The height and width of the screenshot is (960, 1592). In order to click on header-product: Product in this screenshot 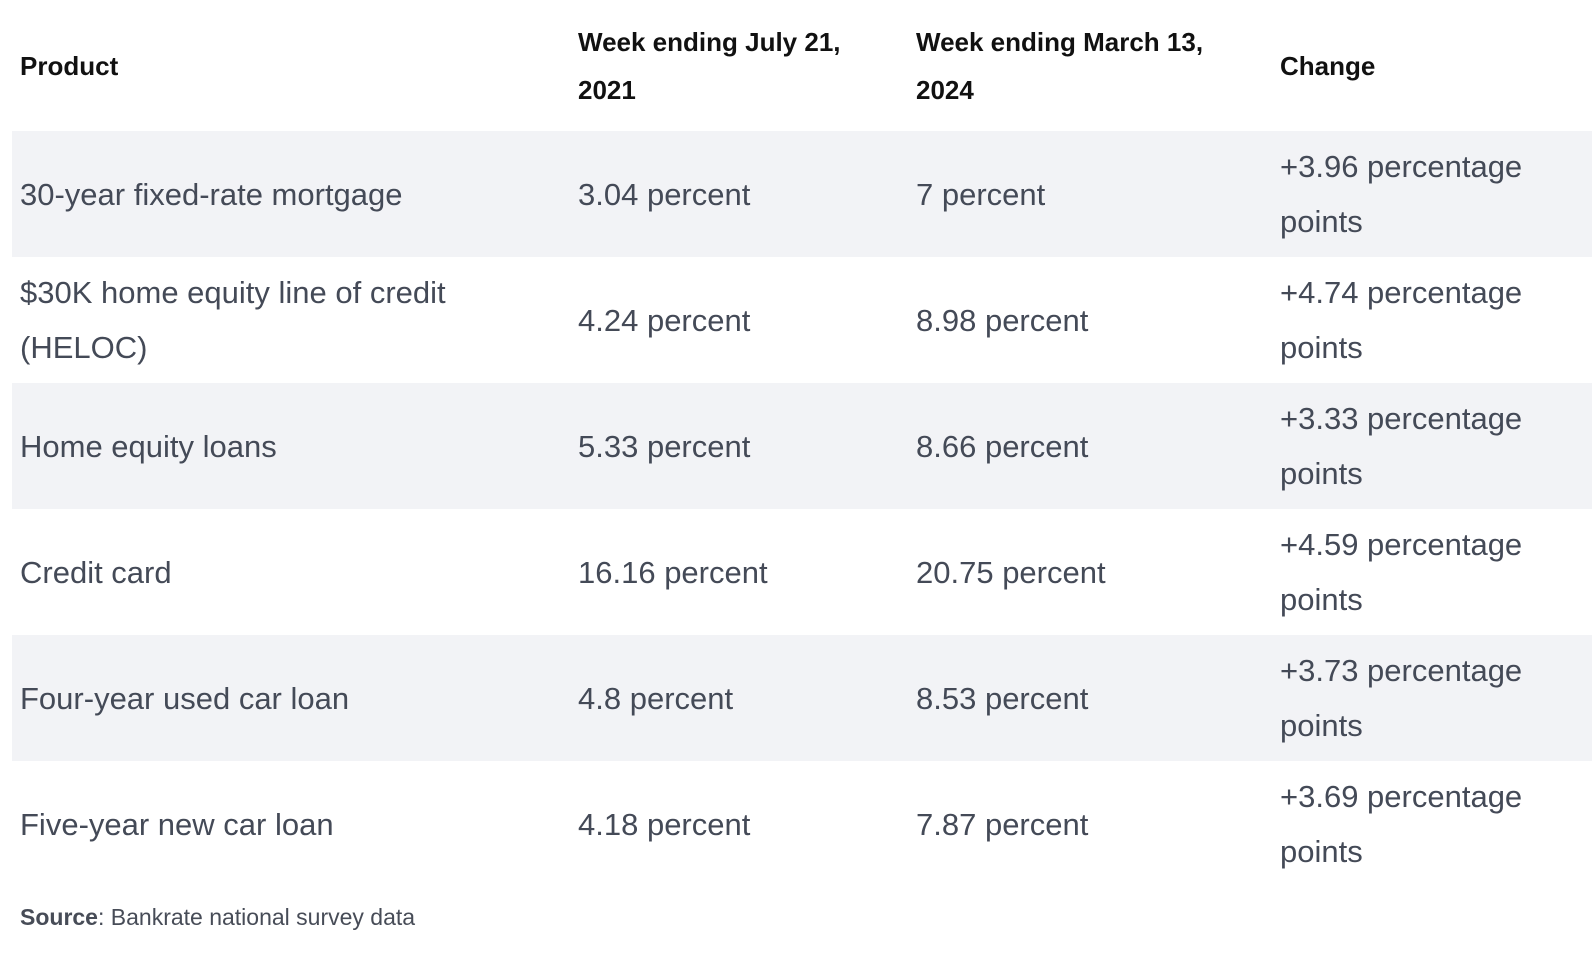, I will do `click(69, 65)`.